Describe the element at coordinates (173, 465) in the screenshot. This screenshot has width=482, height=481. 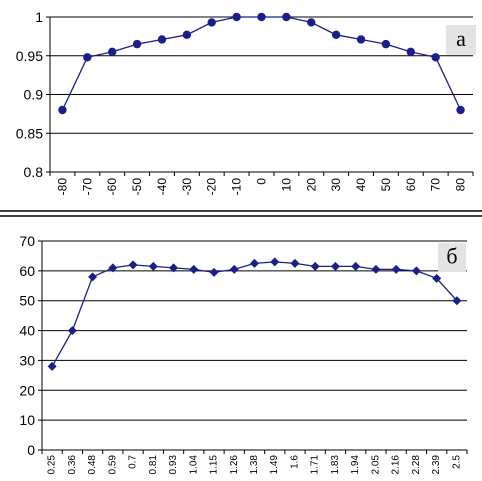
I see `x-tick-label: 0.93` at that location.